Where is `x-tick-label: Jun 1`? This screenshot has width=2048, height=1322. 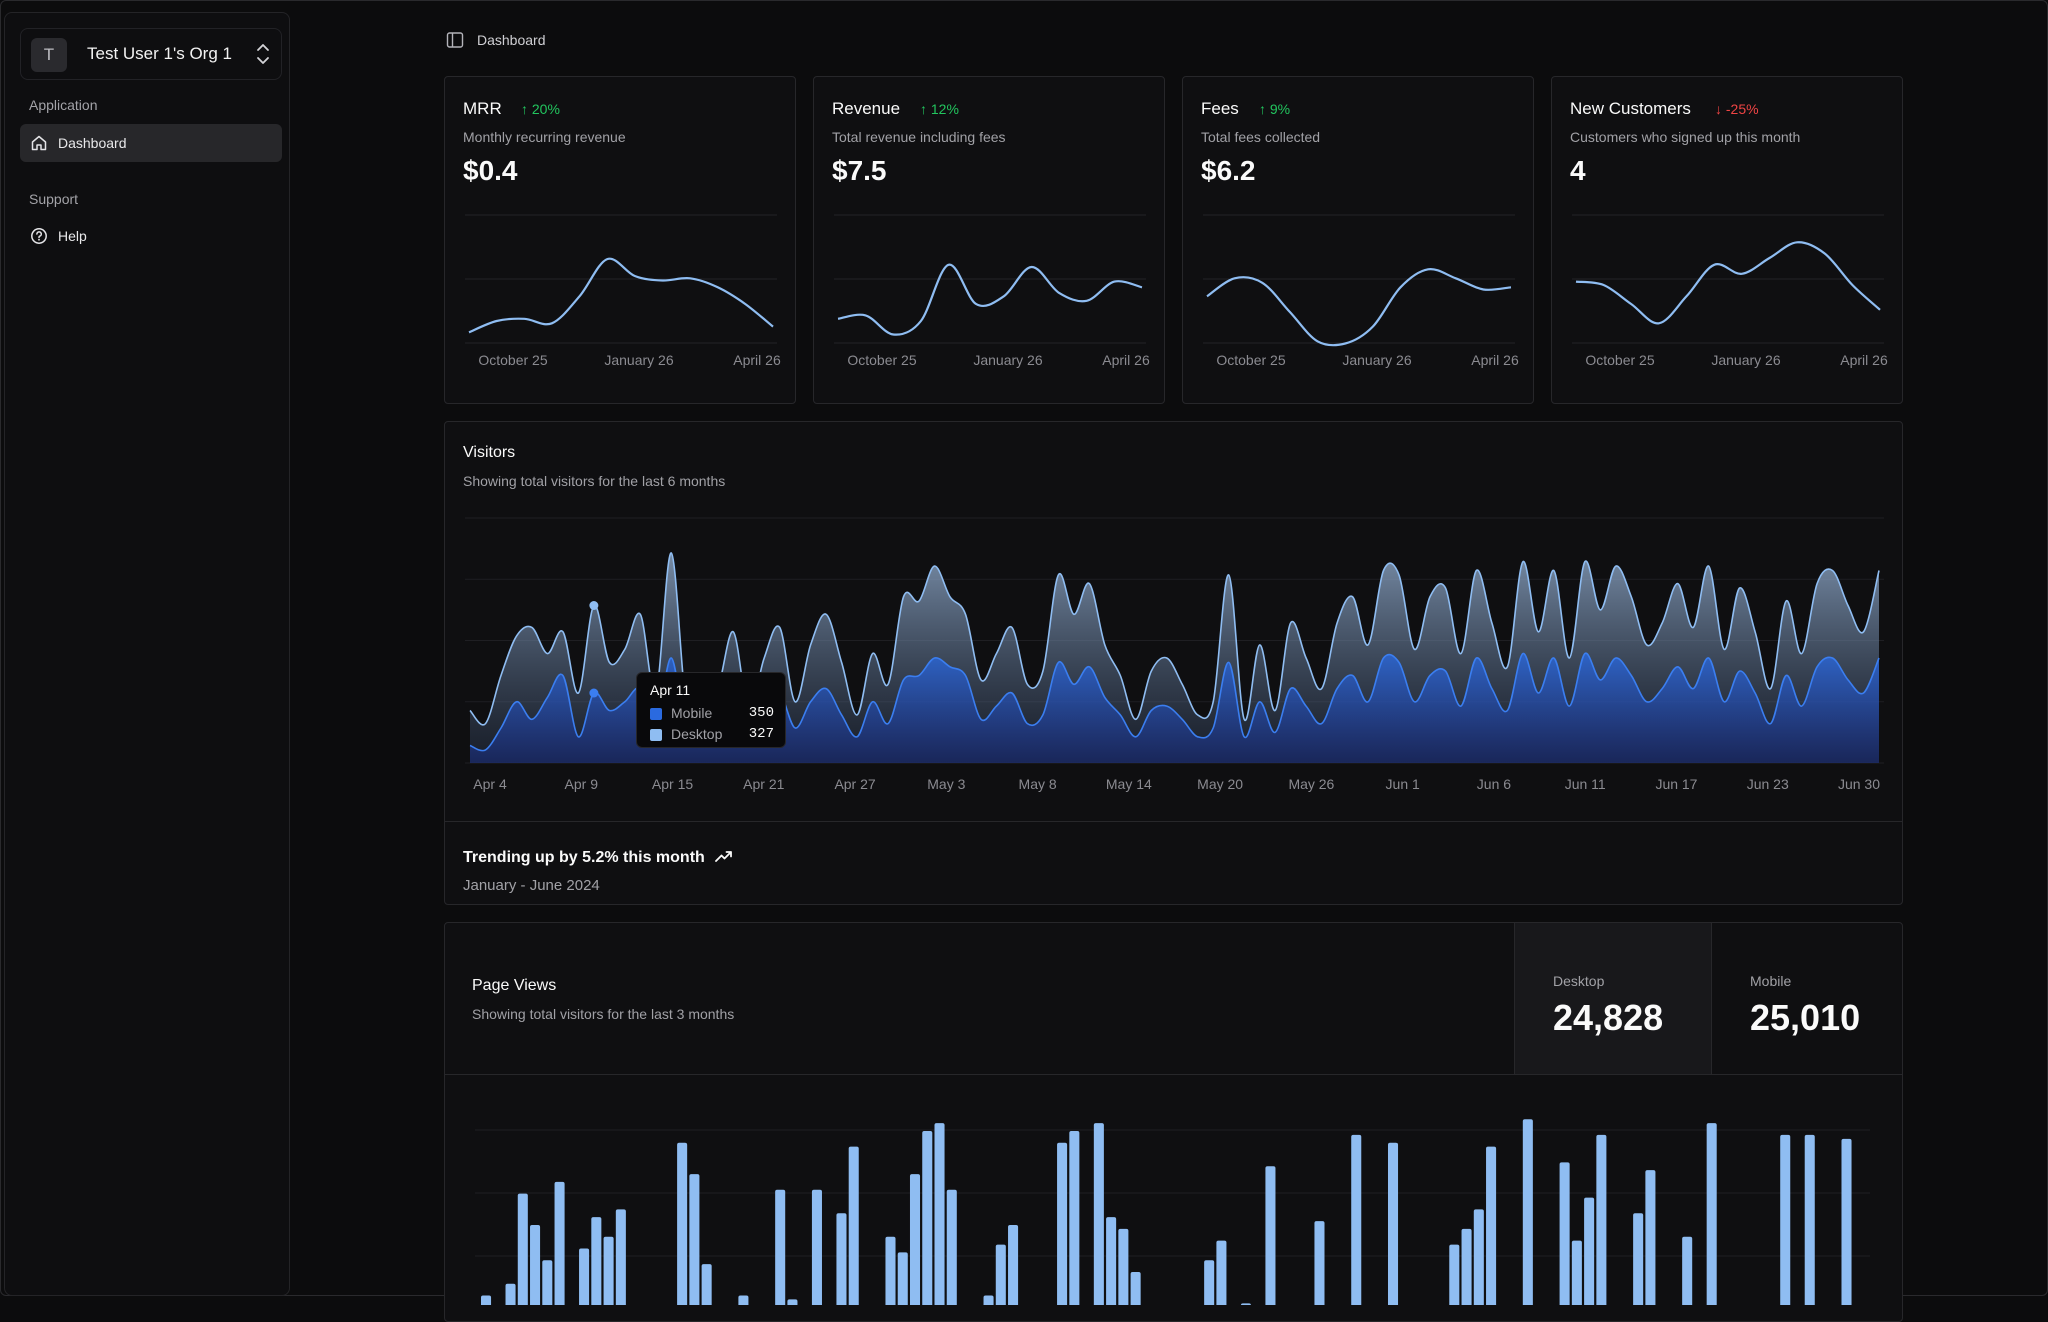
x-tick-label: Jun 1 is located at coordinates (1403, 784).